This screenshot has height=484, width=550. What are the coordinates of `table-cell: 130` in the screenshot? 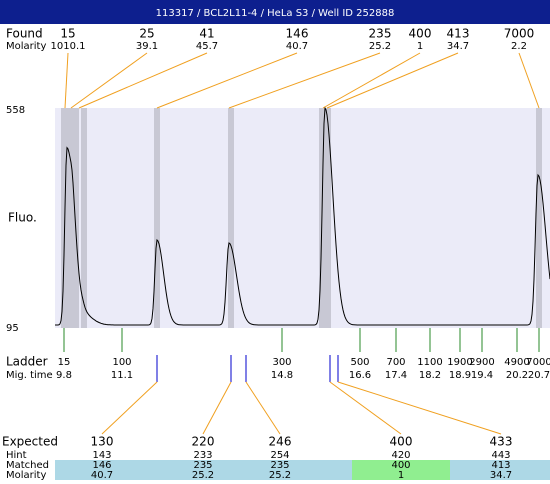 It's located at (102, 442).